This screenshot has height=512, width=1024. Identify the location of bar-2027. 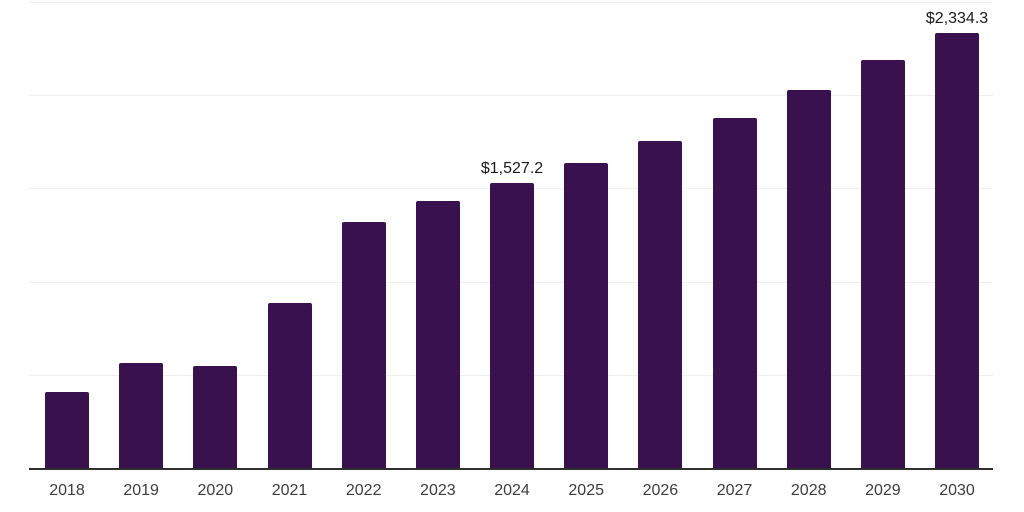
(734, 292).